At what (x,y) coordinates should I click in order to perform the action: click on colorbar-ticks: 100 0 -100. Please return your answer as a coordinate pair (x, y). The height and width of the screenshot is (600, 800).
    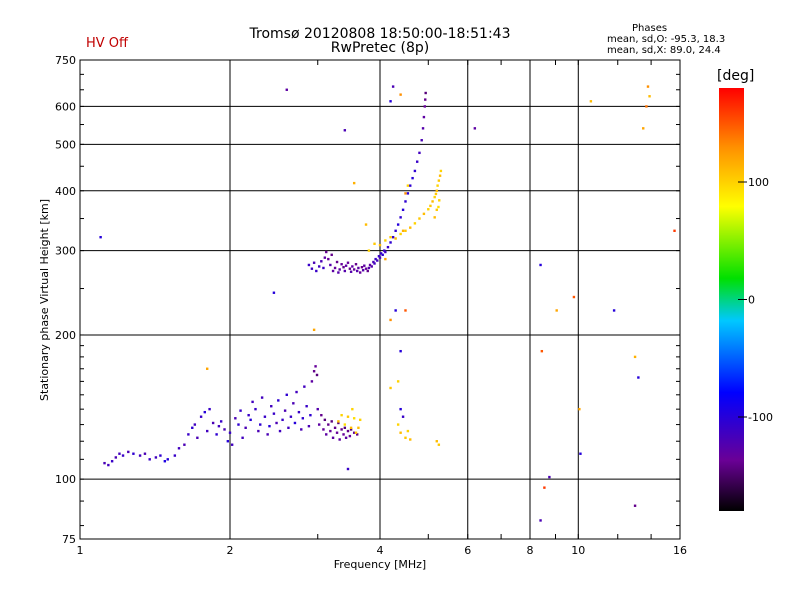
    Looking at the image, I should click on (755, 300).